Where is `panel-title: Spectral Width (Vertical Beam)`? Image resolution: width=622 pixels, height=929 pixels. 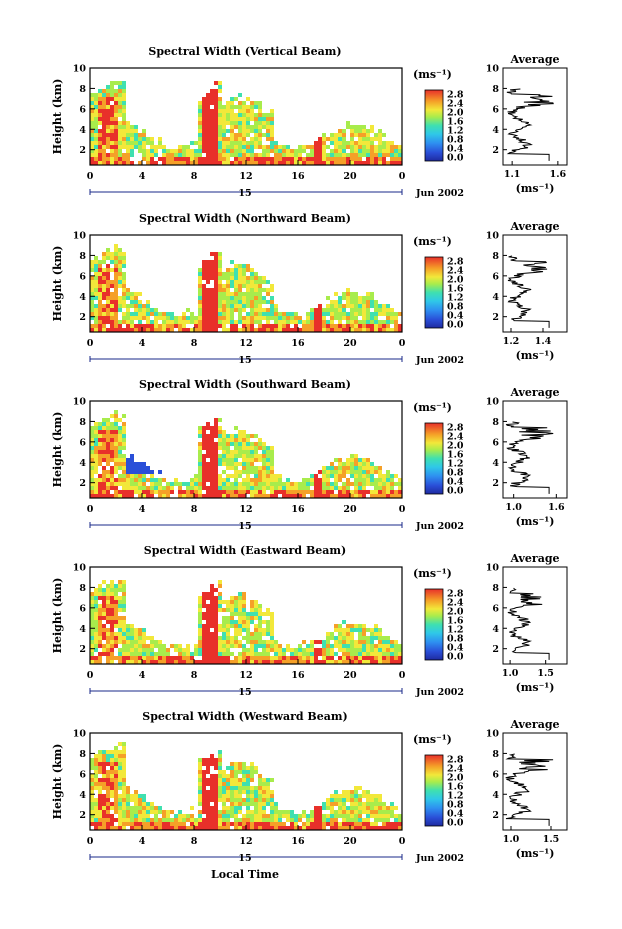 panel-title: Spectral Width (Vertical Beam) is located at coordinates (244, 51).